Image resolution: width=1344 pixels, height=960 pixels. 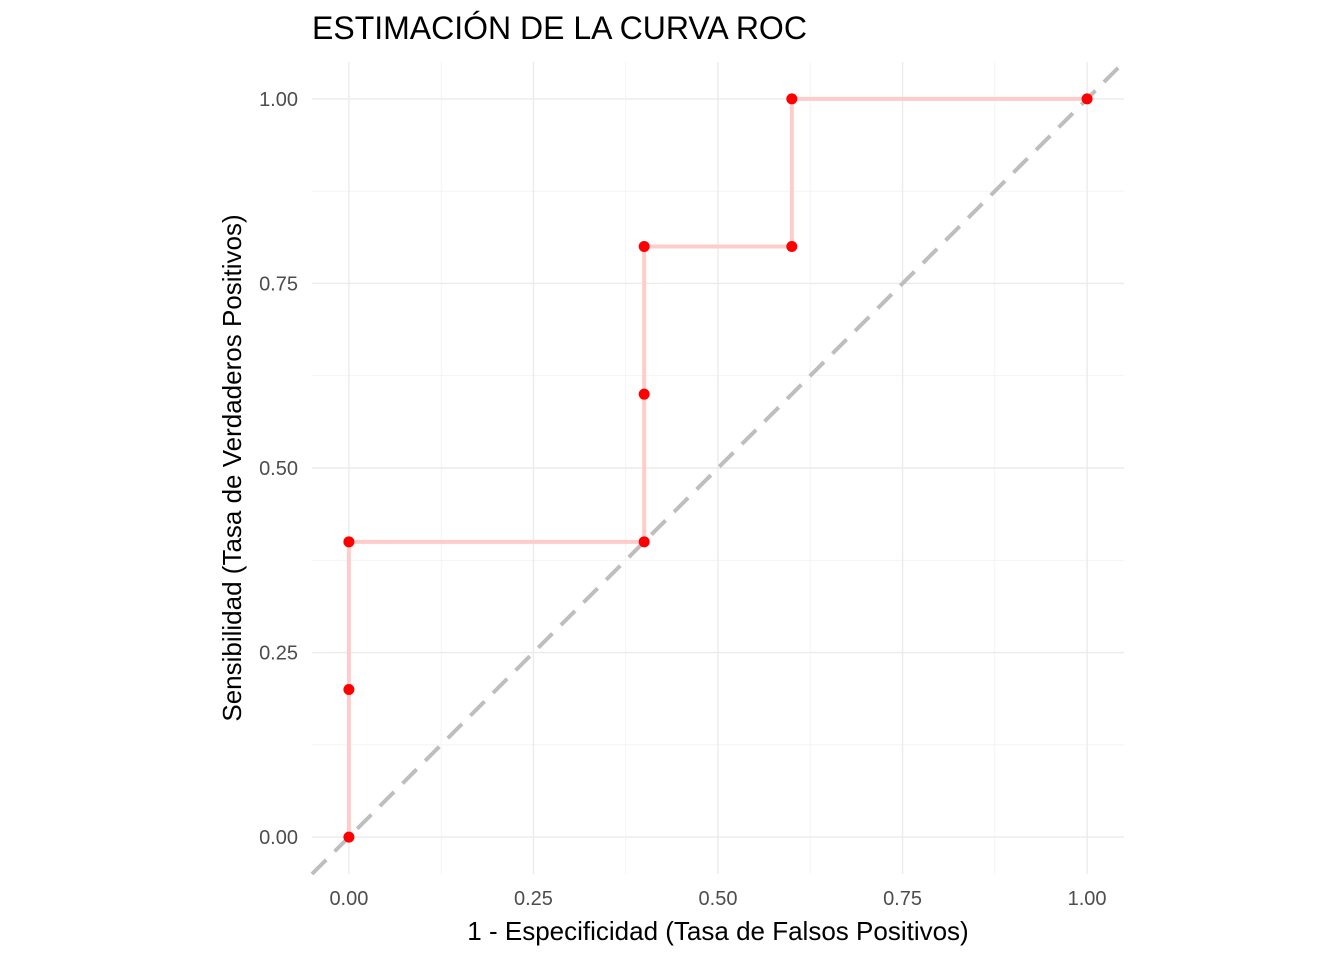 I want to click on y-tick-label: 0.50, so click(x=278, y=469).